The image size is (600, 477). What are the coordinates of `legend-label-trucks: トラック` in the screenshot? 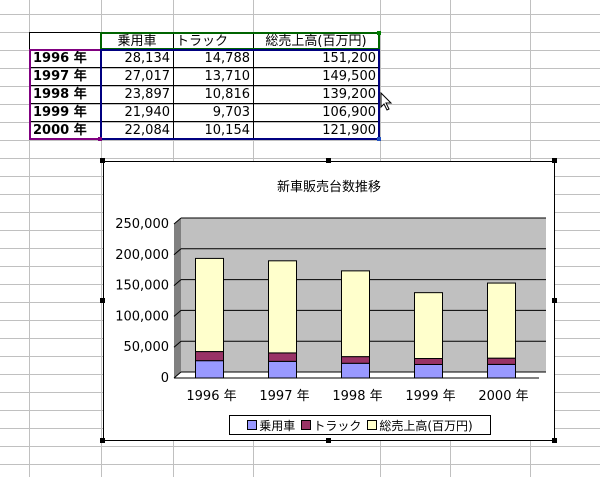 It's located at (337, 425).